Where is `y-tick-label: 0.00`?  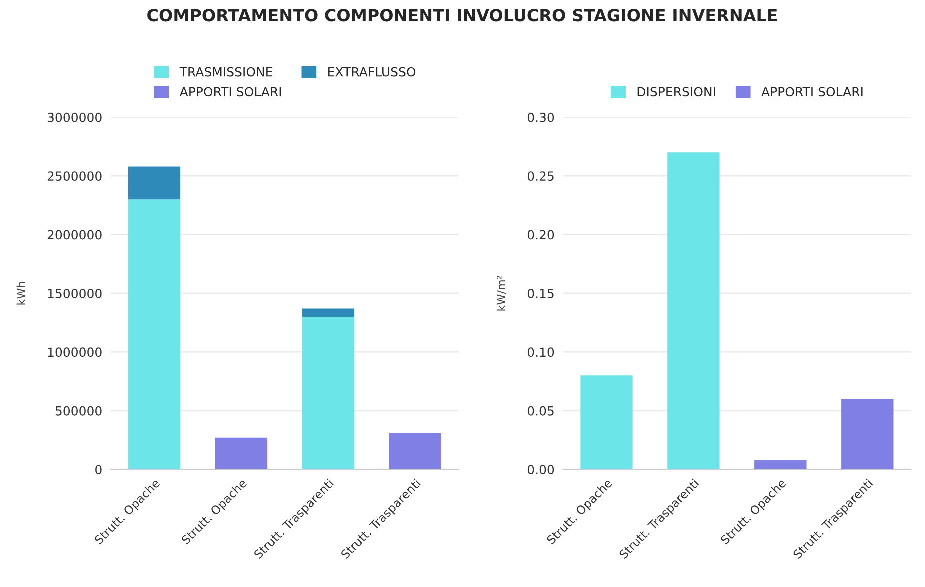 y-tick-label: 0.00 is located at coordinates (541, 470).